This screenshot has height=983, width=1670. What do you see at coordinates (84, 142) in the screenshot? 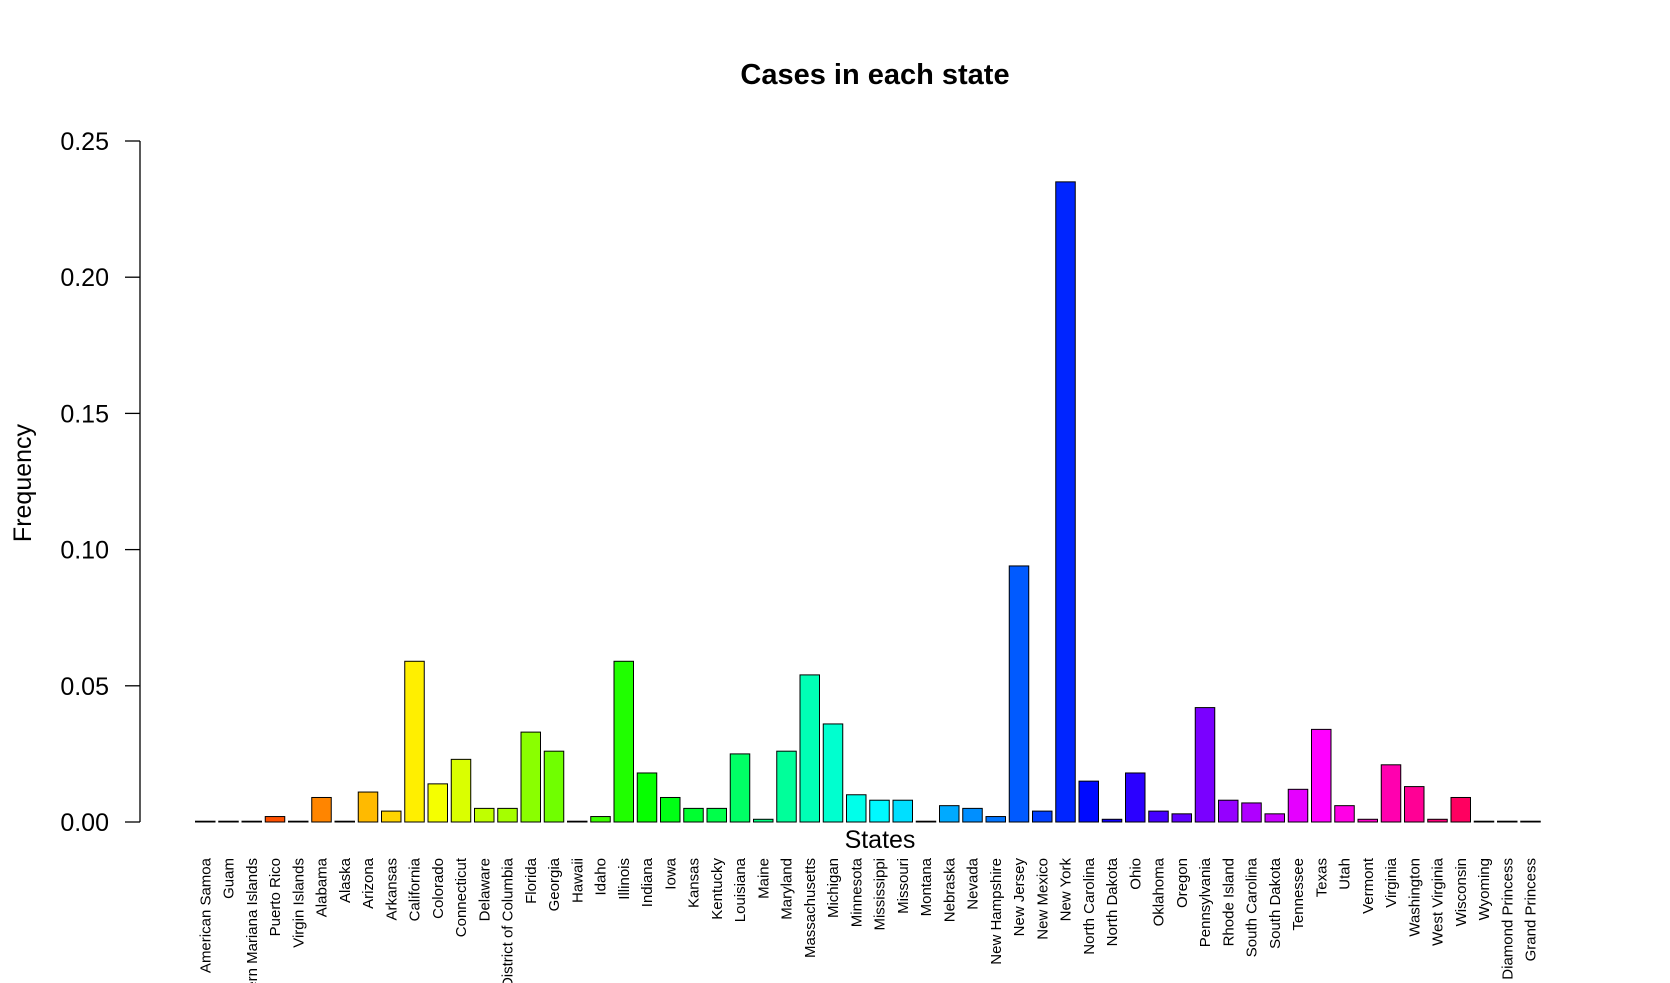
I see `y-tick-label: 0.25` at bounding box center [84, 142].